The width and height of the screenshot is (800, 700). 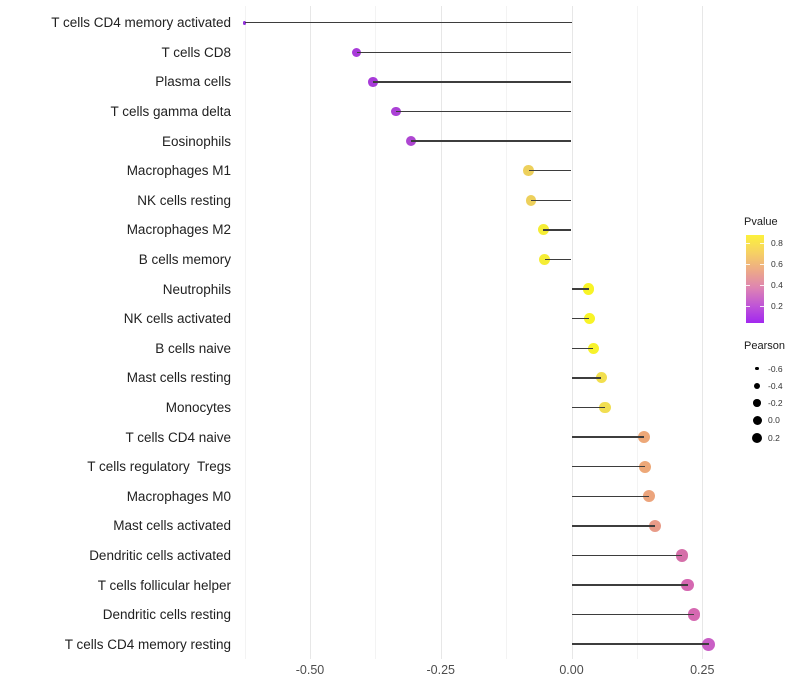 What do you see at coordinates (184, 259) in the screenshot?
I see `y-axis-label: B cells memory` at bounding box center [184, 259].